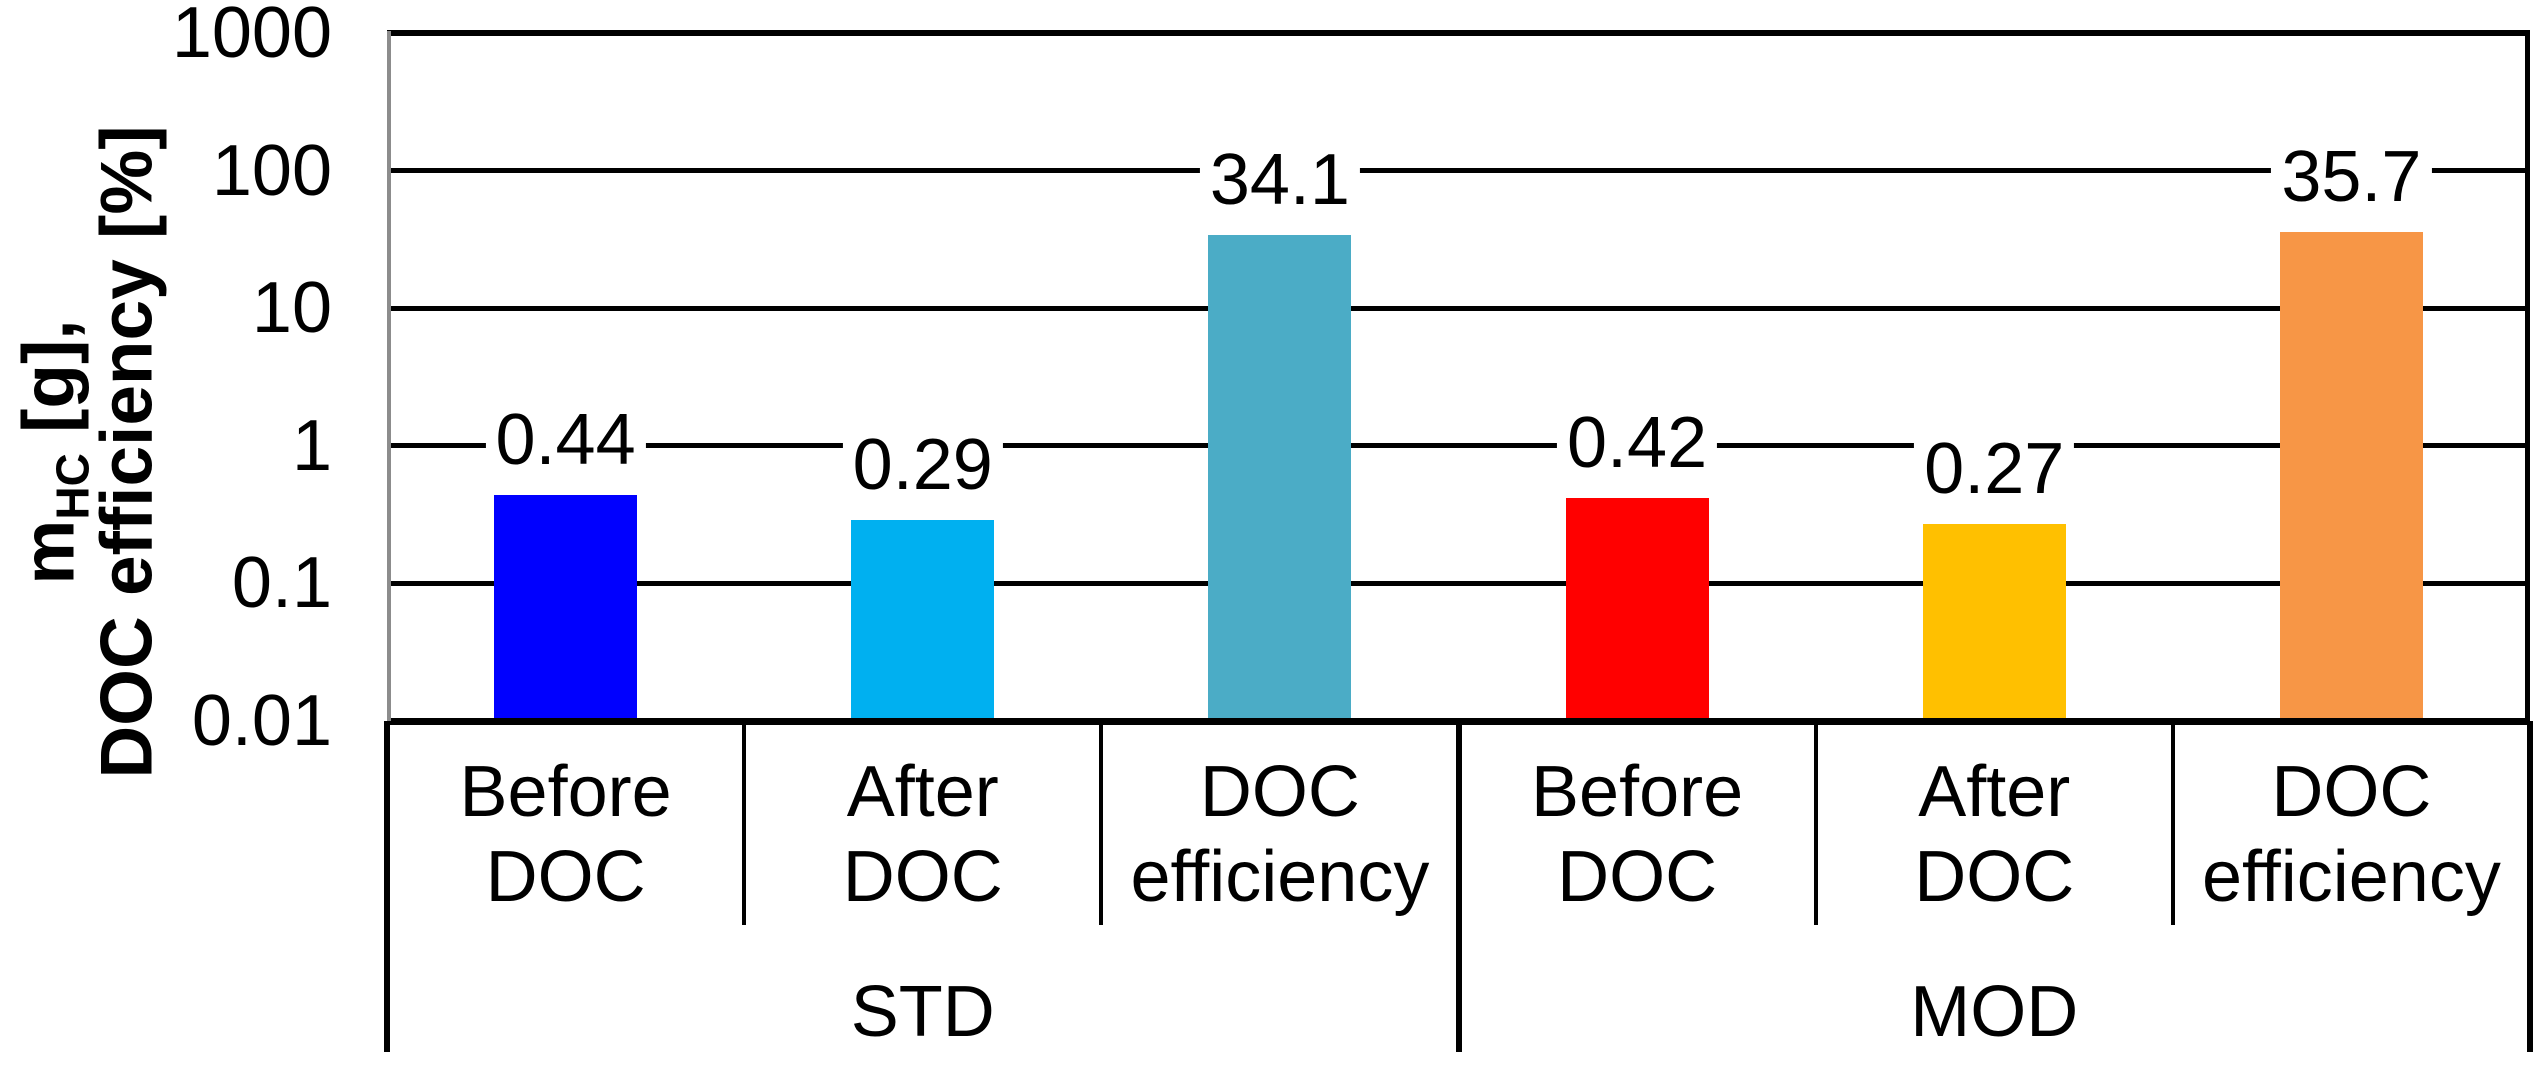 The image size is (2546, 1066). What do you see at coordinates (1637, 609) in the screenshot?
I see `bar-before-doc-mod` at bounding box center [1637, 609].